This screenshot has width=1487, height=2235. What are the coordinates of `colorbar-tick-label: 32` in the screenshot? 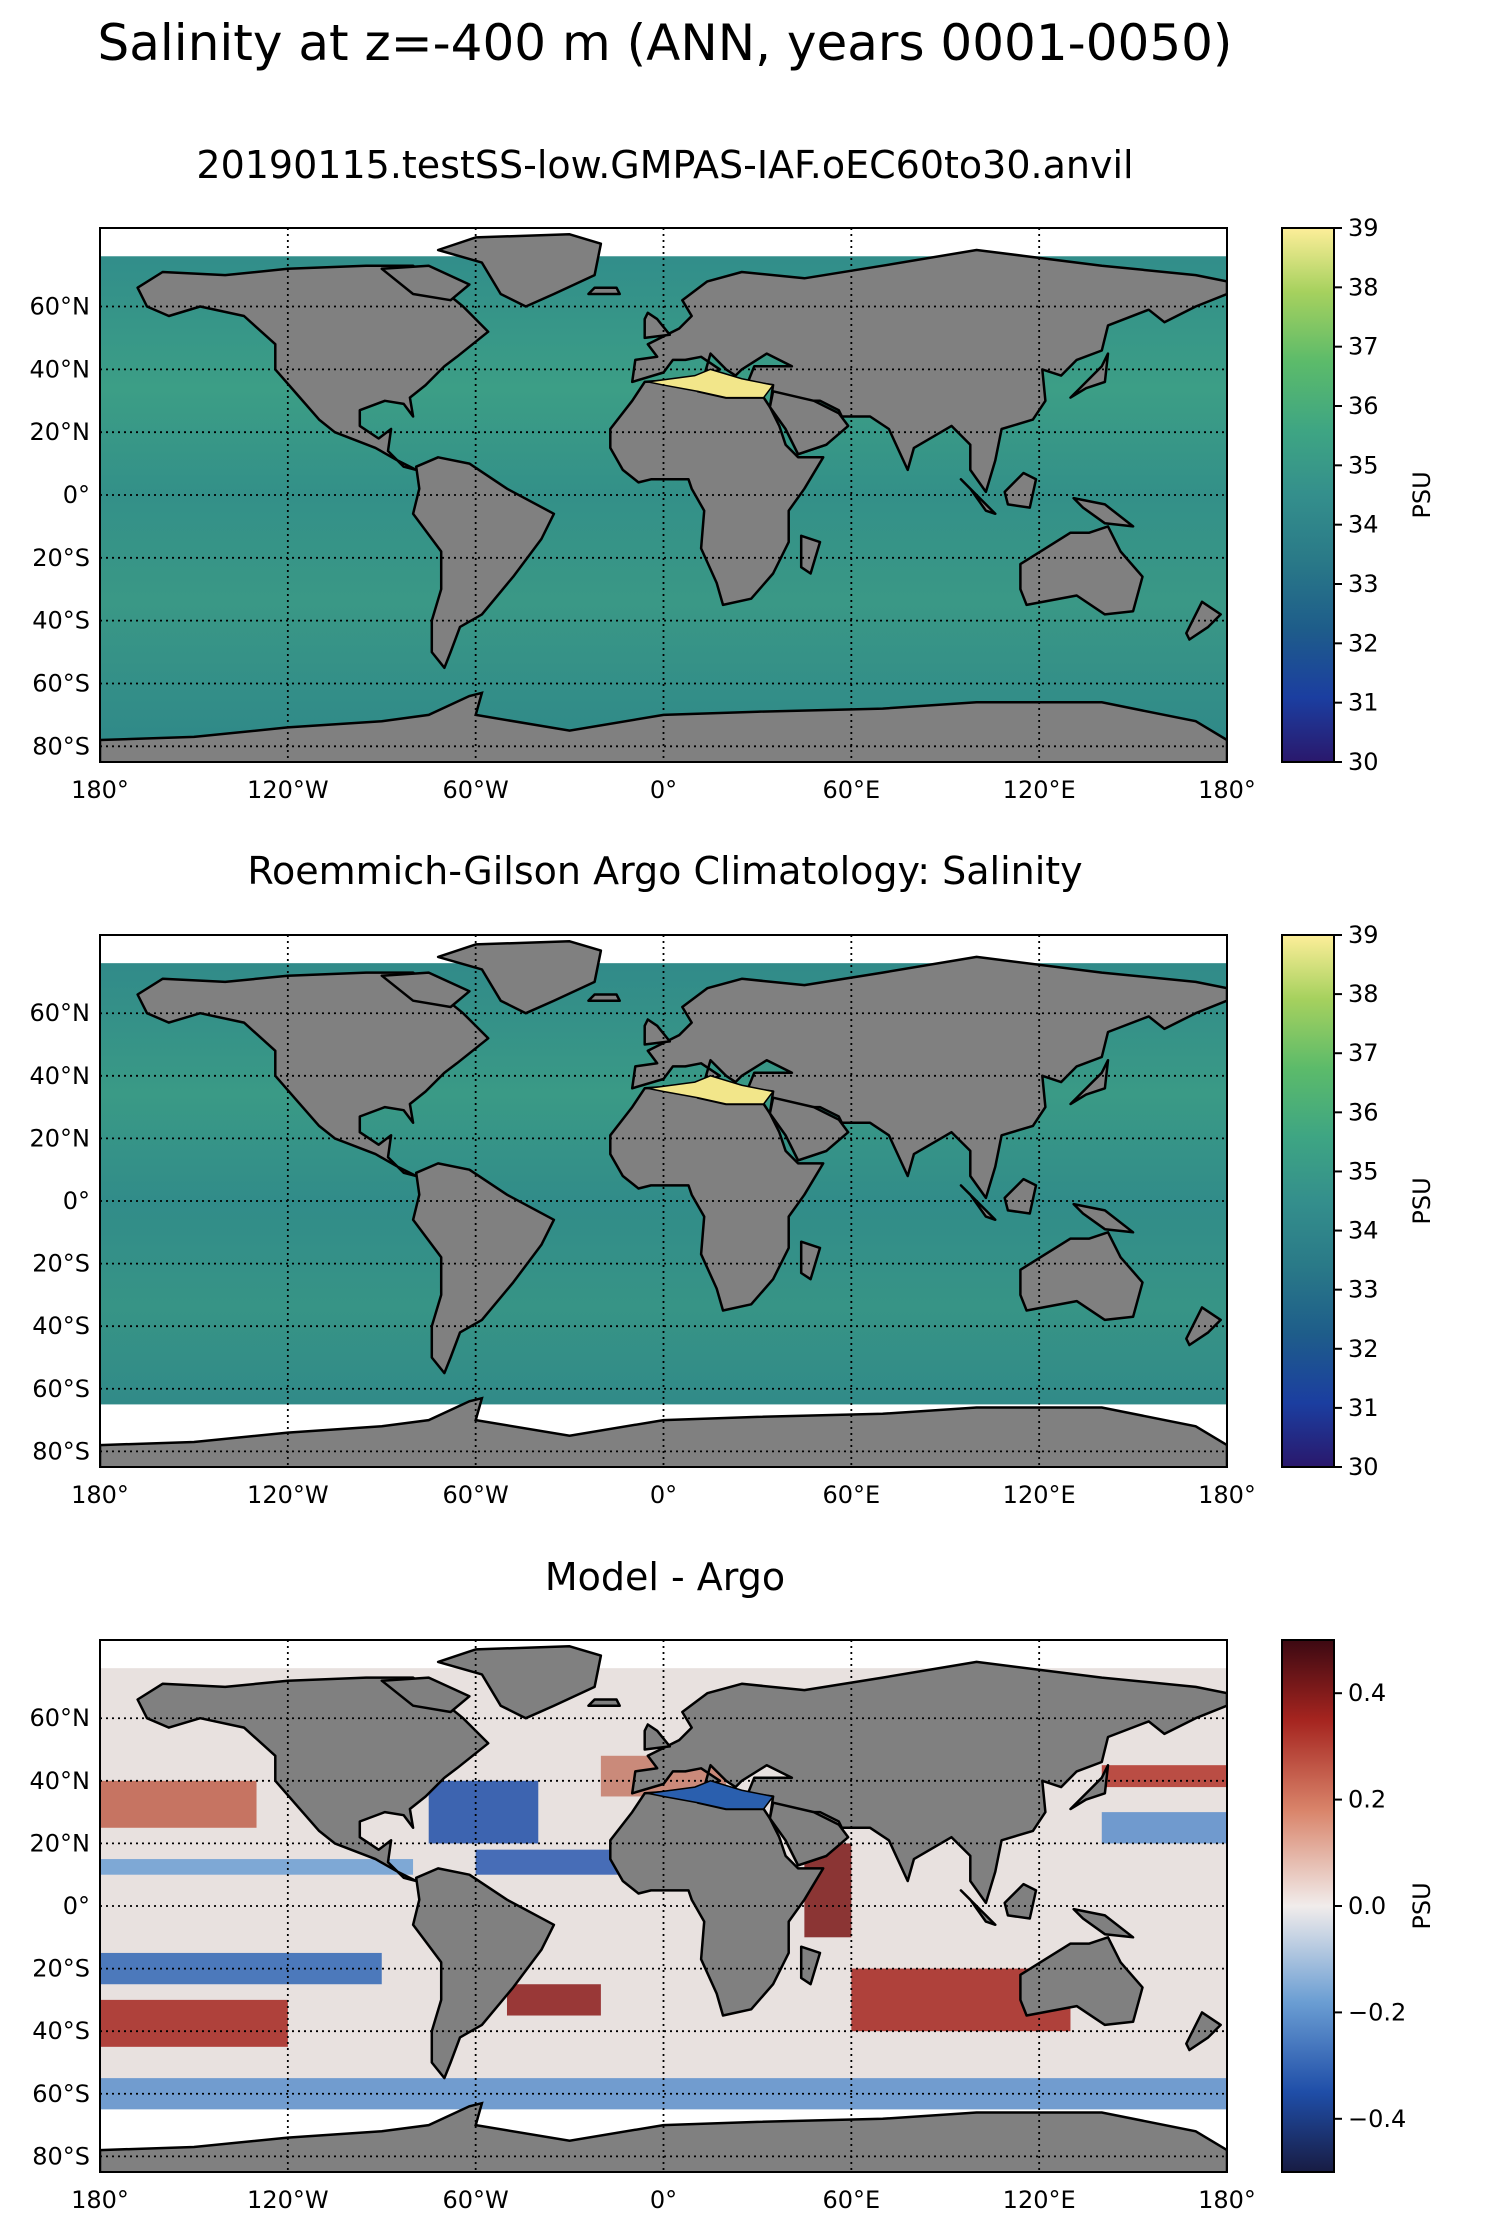 It's located at (1363, 643).